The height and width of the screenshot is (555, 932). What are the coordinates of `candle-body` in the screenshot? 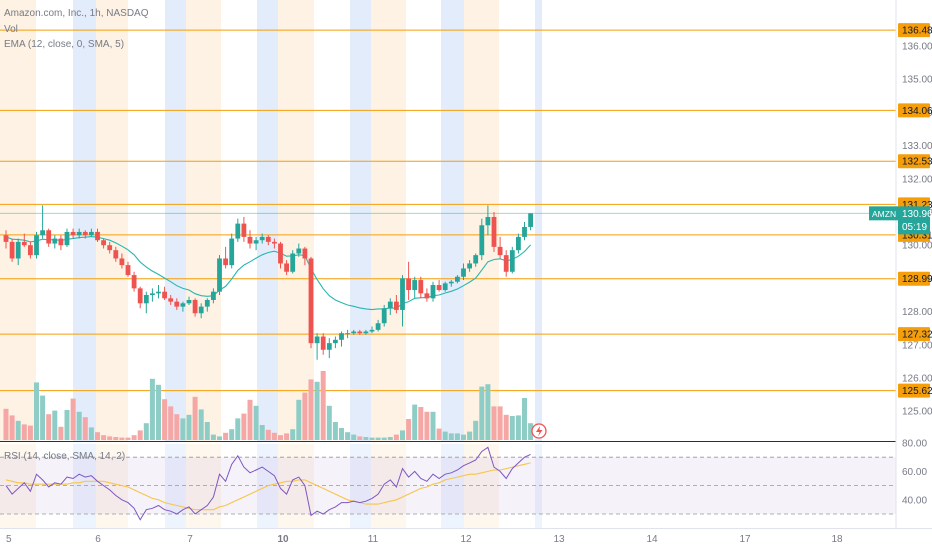 It's located at (262, 238).